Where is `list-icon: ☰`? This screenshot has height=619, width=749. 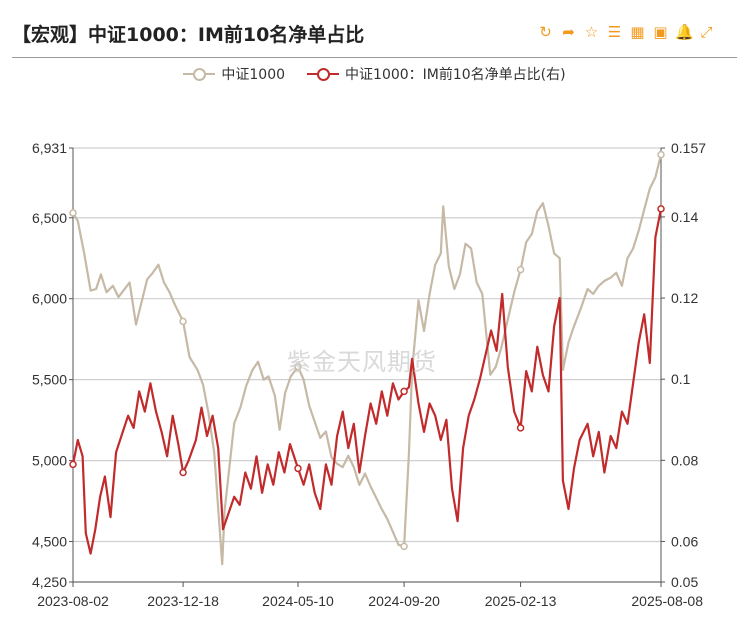 list-icon: ☰ is located at coordinates (614, 32).